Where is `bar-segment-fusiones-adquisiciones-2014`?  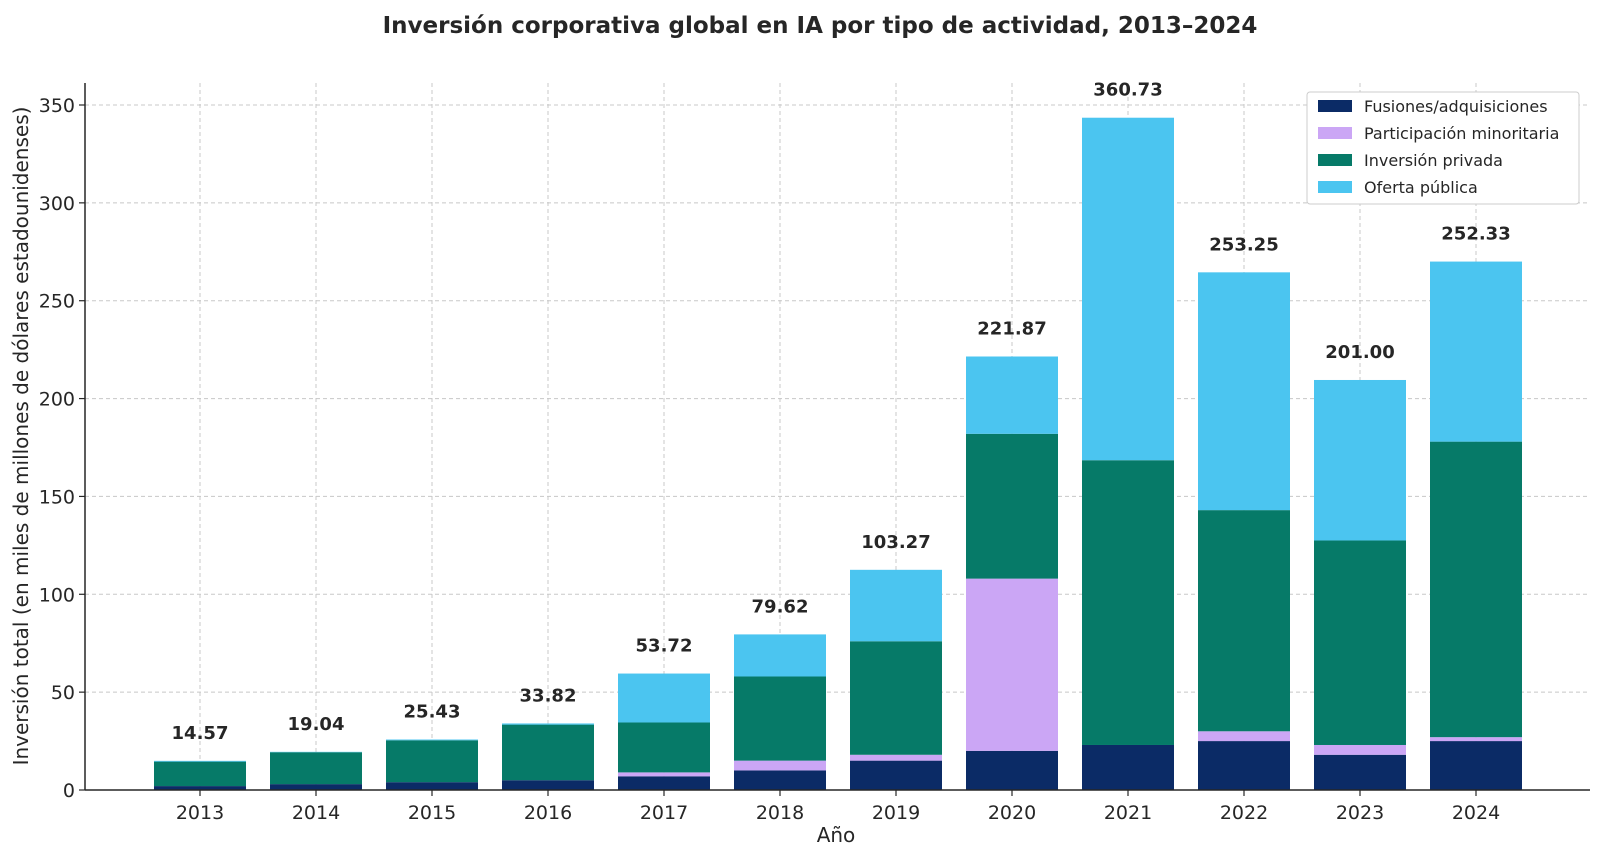
bar-segment-fusiones-adquisiciones-2014 is located at coordinates (316, 787).